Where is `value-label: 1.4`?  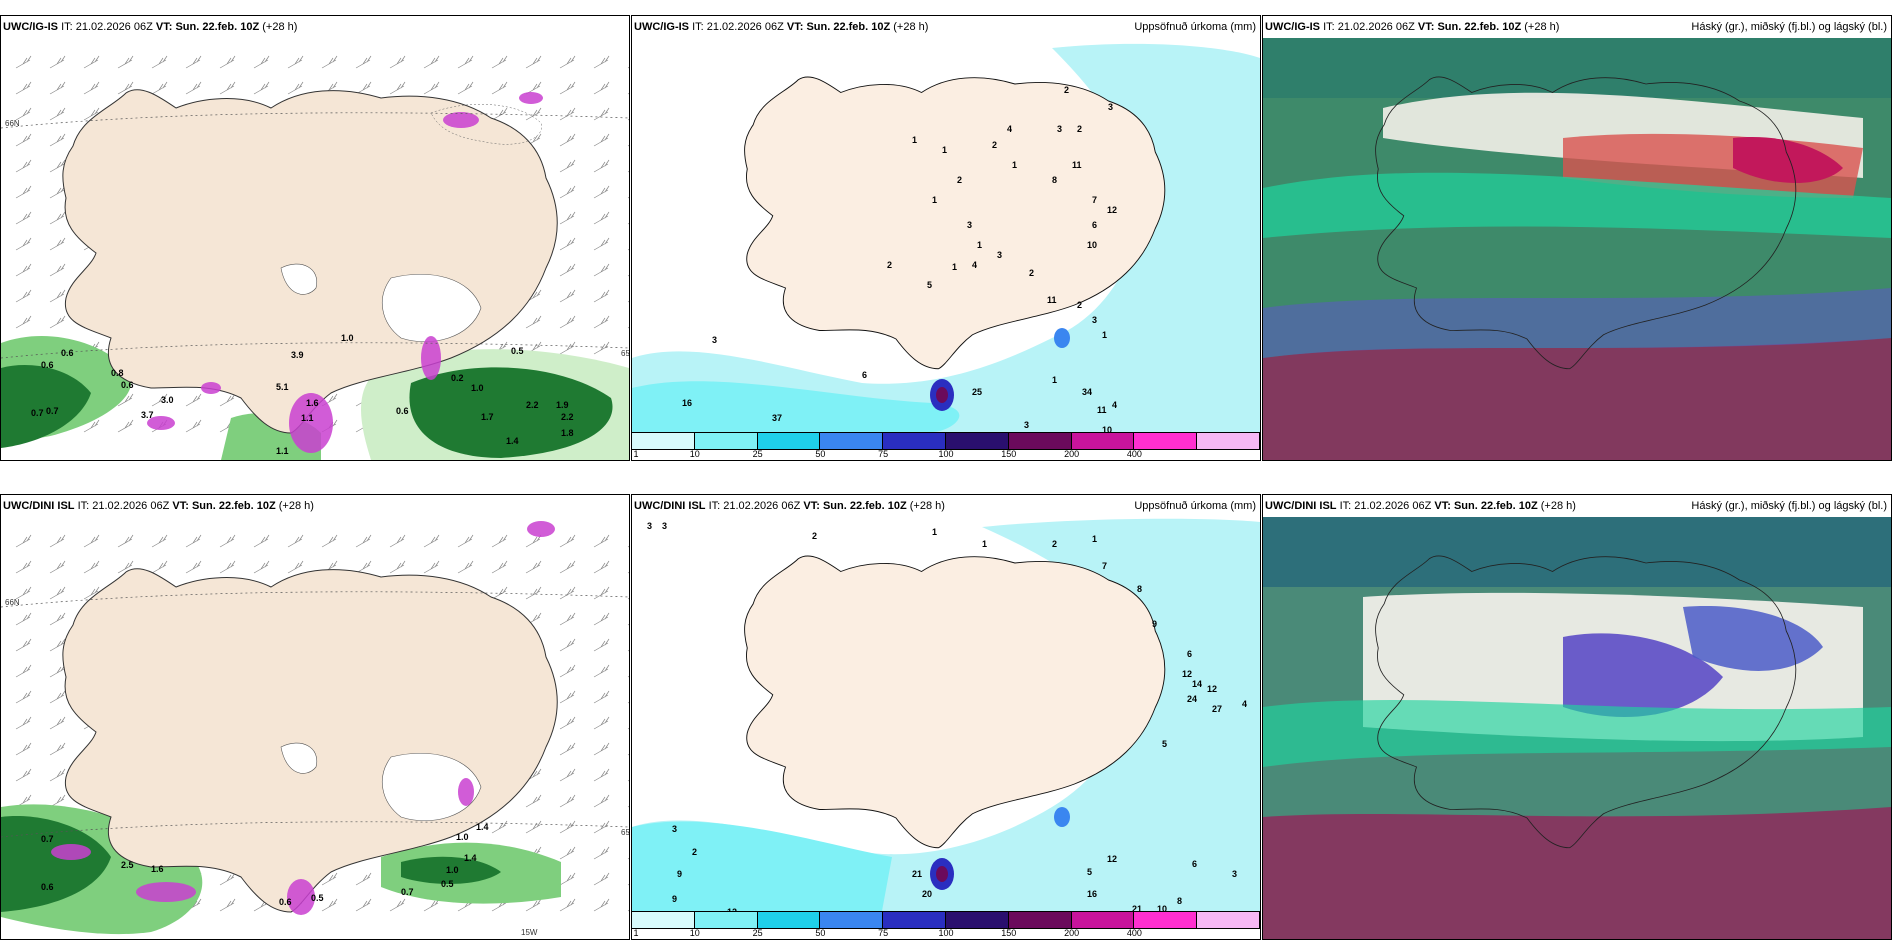 value-label: 1.4 is located at coordinates (512, 441).